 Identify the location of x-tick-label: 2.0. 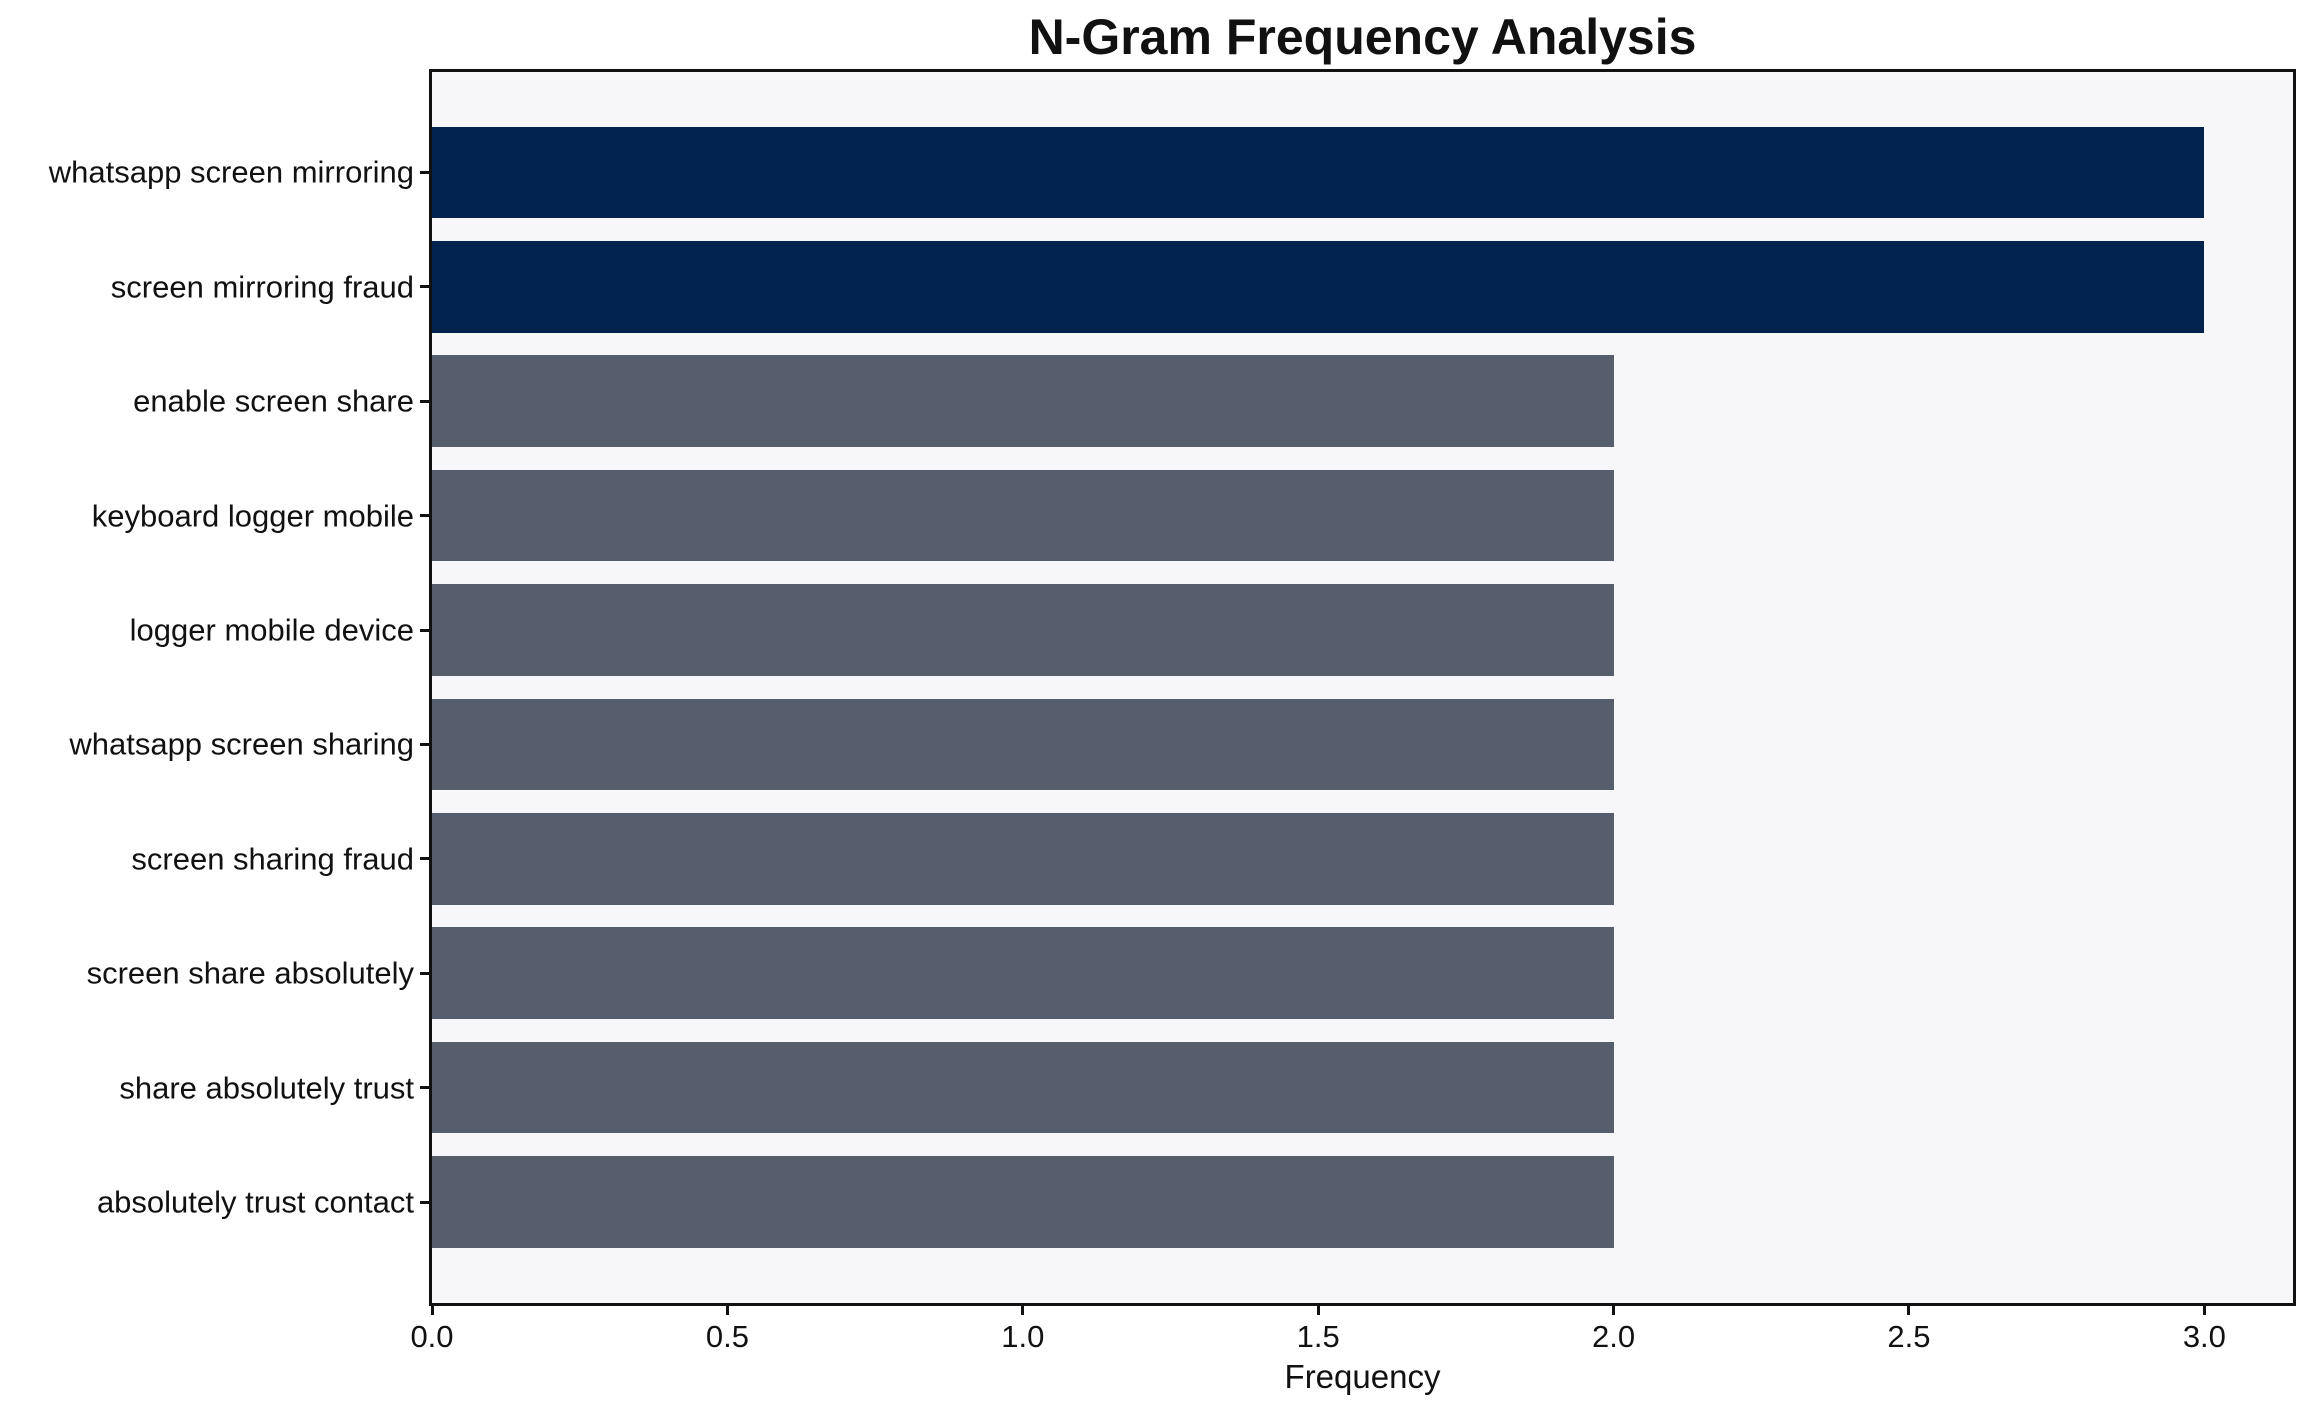
(1614, 1336).